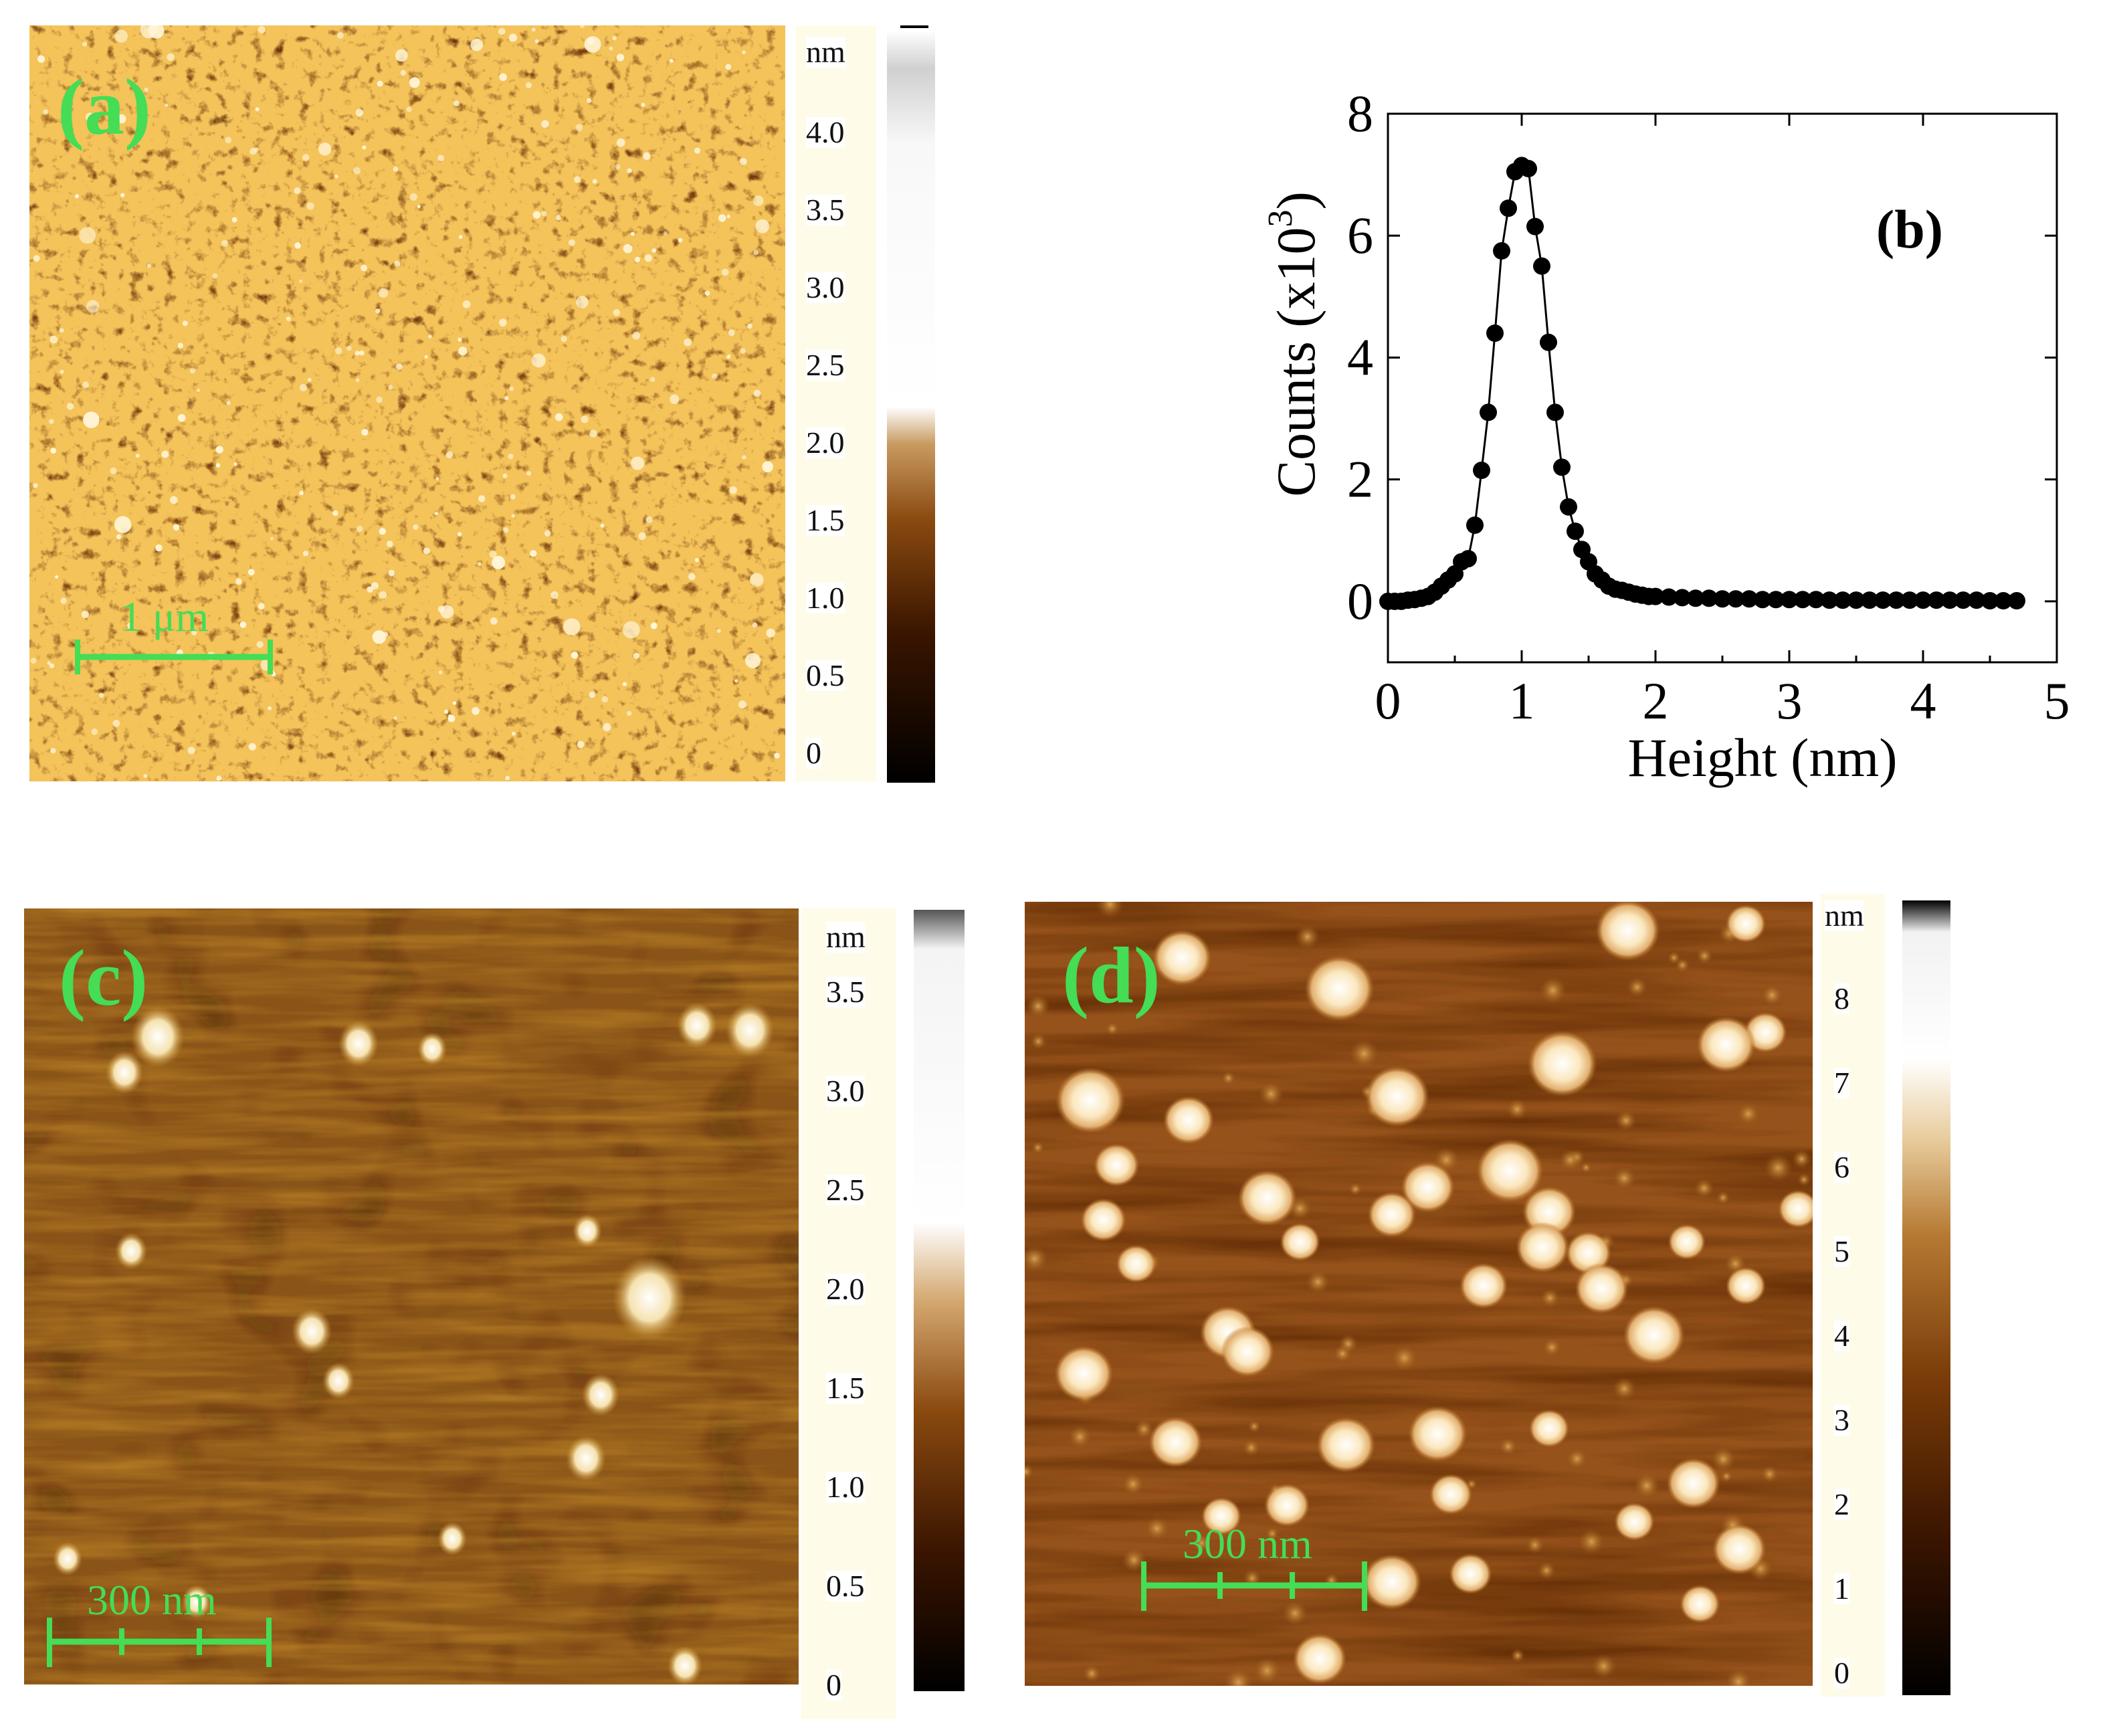 This screenshot has width=2113, height=1736. Describe the element at coordinates (846, 1289) in the screenshot. I see `colorbar-tick: 2.0` at that location.